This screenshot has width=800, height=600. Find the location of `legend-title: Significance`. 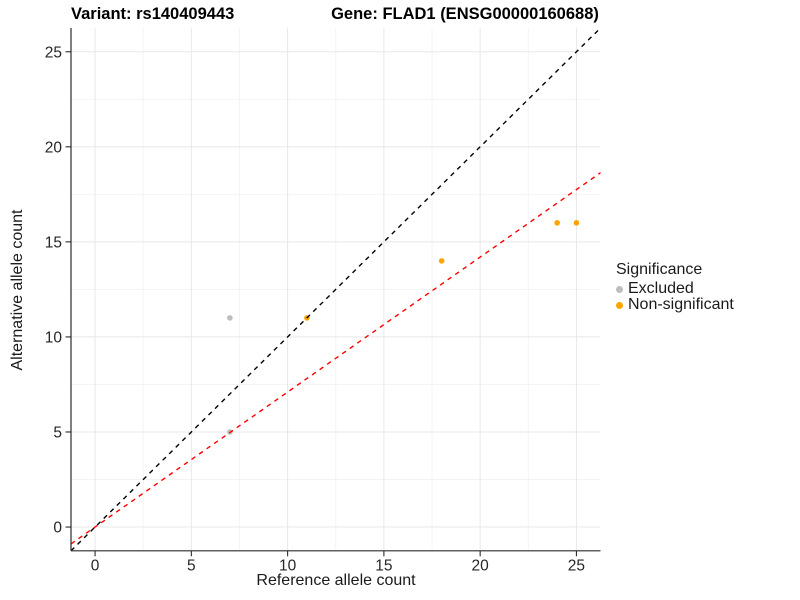

legend-title: Significance is located at coordinates (659, 269).